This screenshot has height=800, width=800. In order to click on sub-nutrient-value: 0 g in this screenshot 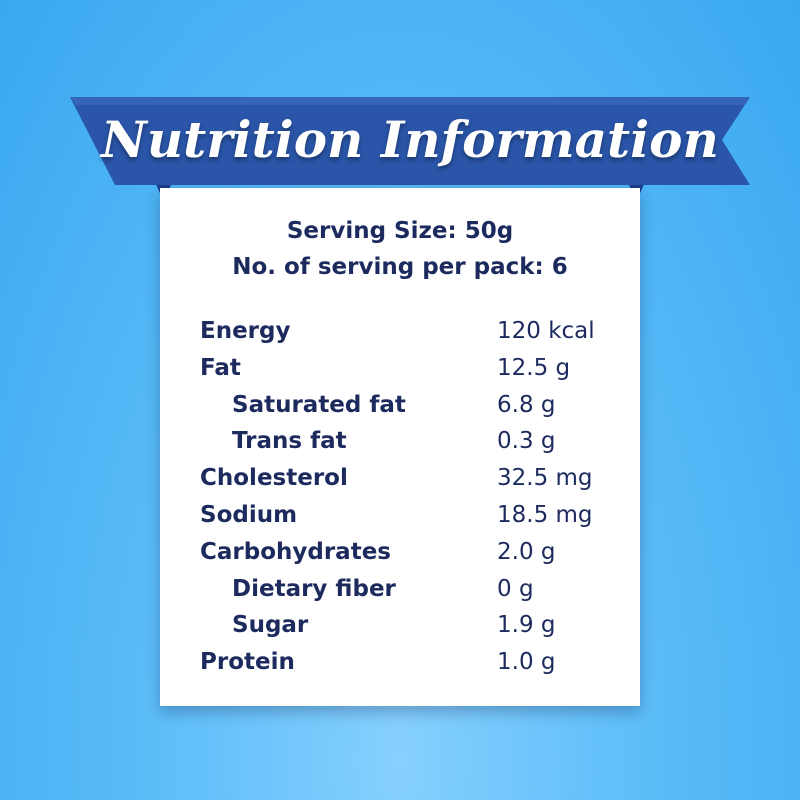, I will do `click(515, 588)`.